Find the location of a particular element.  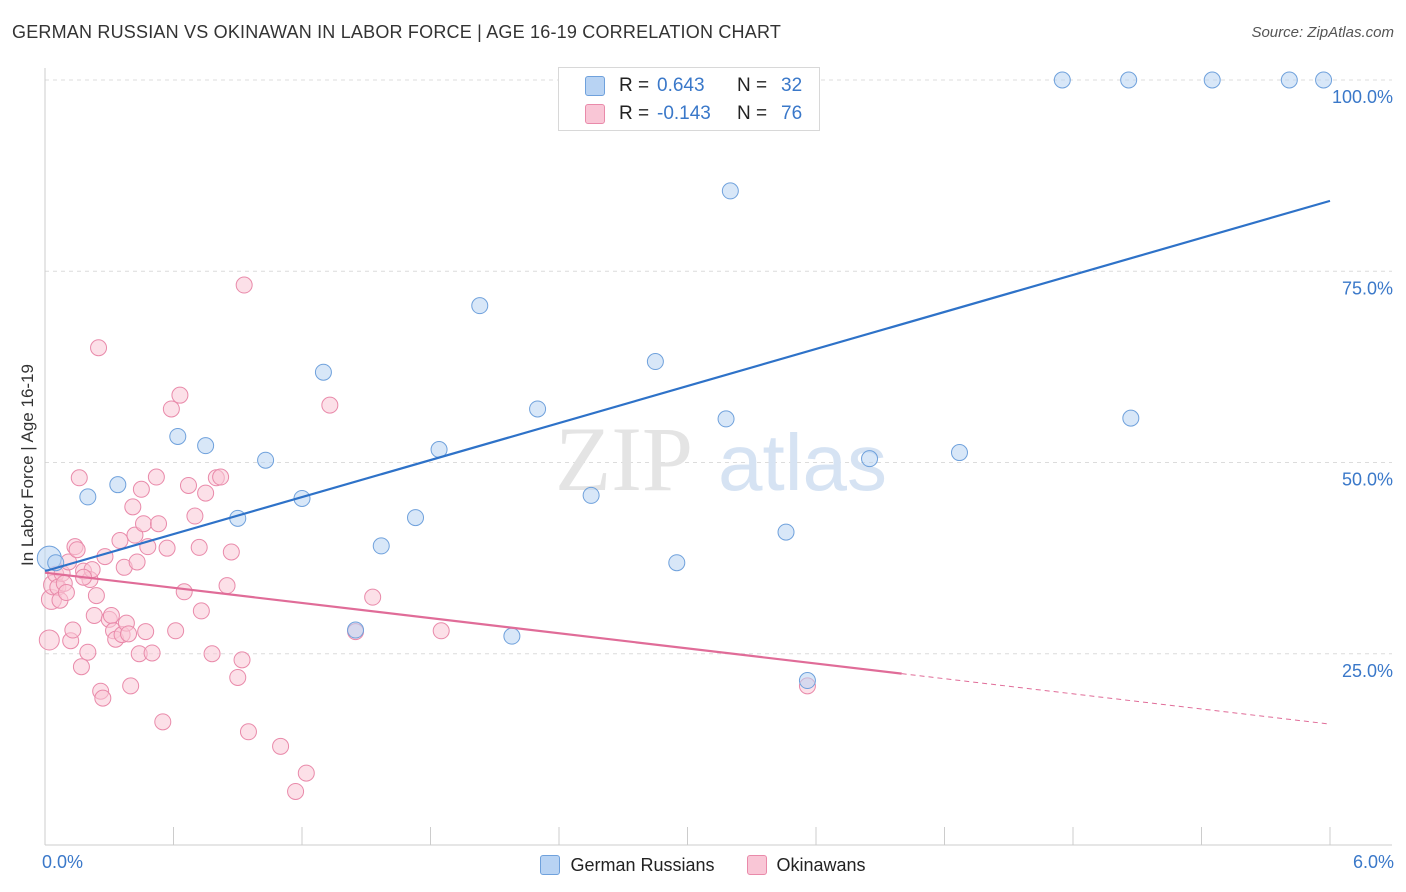

stats-row-german-russians: R = 0.643 N = 32 is located at coordinates (693, 86).